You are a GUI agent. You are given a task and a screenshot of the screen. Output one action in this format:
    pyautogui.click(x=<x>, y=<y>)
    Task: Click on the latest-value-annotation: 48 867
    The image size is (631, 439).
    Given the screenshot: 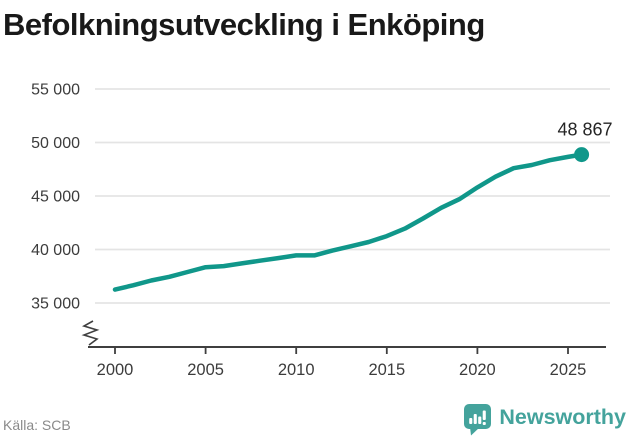 What is the action you would take?
    pyautogui.click(x=585, y=130)
    